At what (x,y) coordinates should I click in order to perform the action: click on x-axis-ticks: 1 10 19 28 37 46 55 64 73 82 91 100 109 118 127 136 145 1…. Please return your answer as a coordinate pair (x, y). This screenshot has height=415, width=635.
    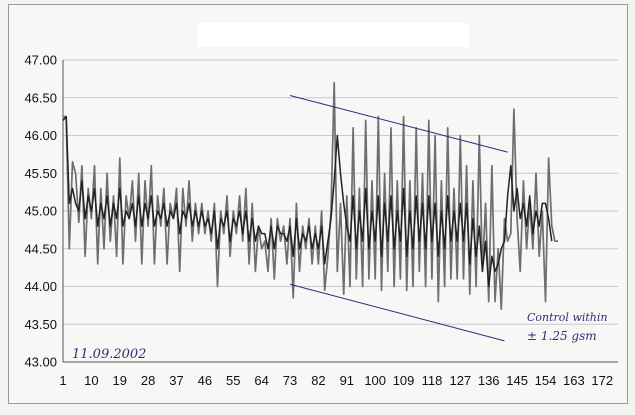
    Looking at the image, I should click on (336, 380).